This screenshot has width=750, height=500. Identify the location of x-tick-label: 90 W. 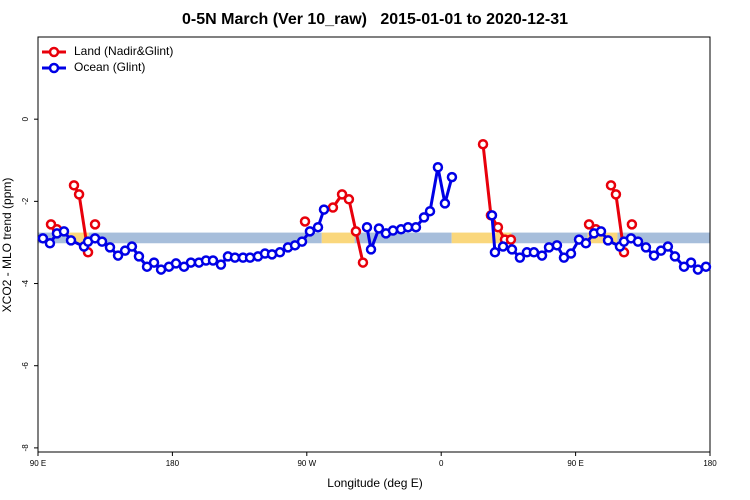
(306, 463).